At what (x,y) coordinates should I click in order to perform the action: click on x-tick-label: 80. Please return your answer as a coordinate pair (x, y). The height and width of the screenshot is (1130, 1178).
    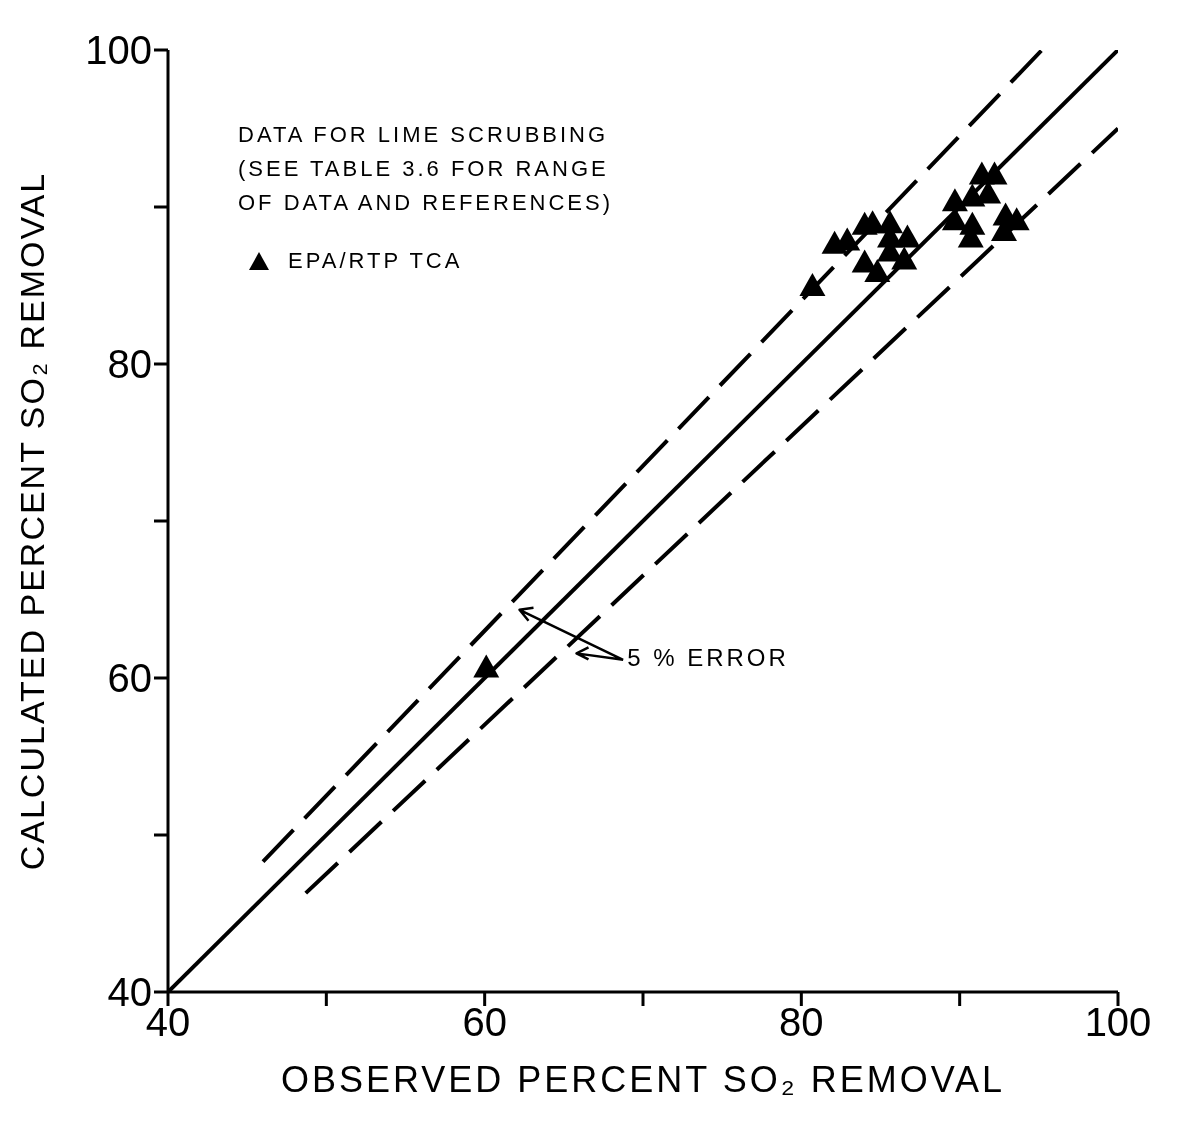
    Looking at the image, I should click on (801, 1022).